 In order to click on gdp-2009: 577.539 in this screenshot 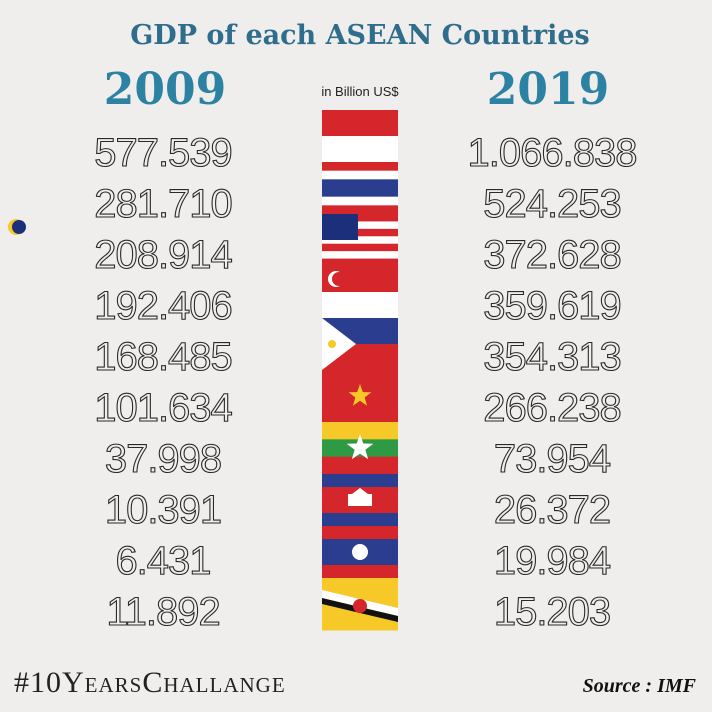, I will do `click(163, 153)`.